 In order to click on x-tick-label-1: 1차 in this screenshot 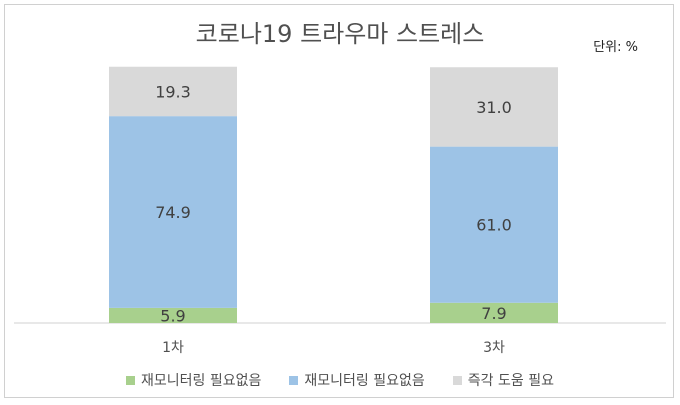, I will do `click(173, 348)`.